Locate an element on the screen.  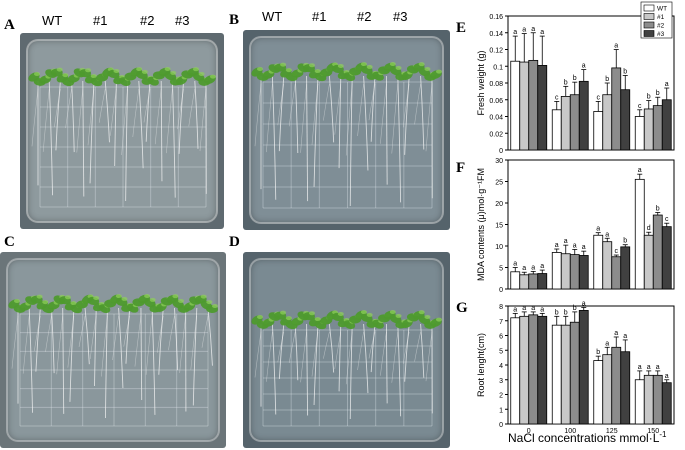
y-tick-label: 4 is located at coordinates (501, 366).